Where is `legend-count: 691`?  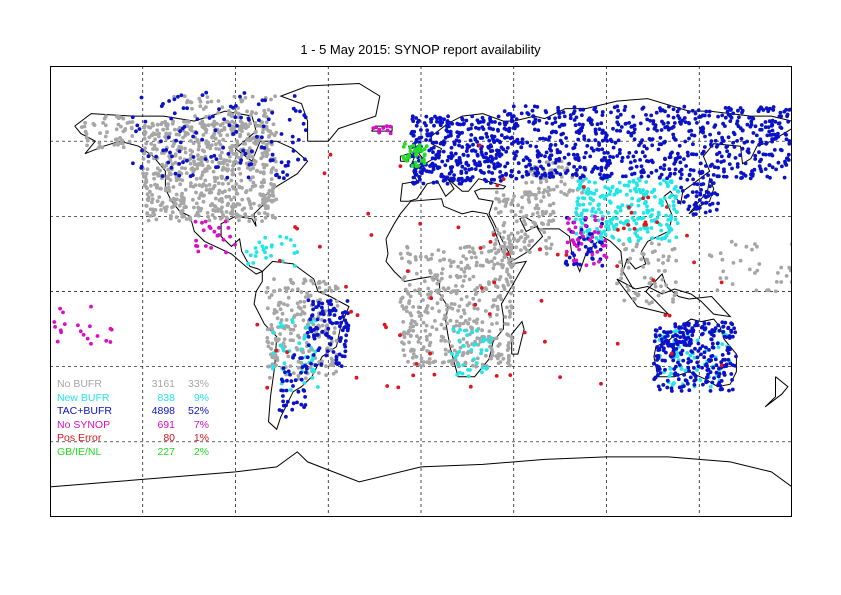 legend-count: 691 is located at coordinates (166, 424).